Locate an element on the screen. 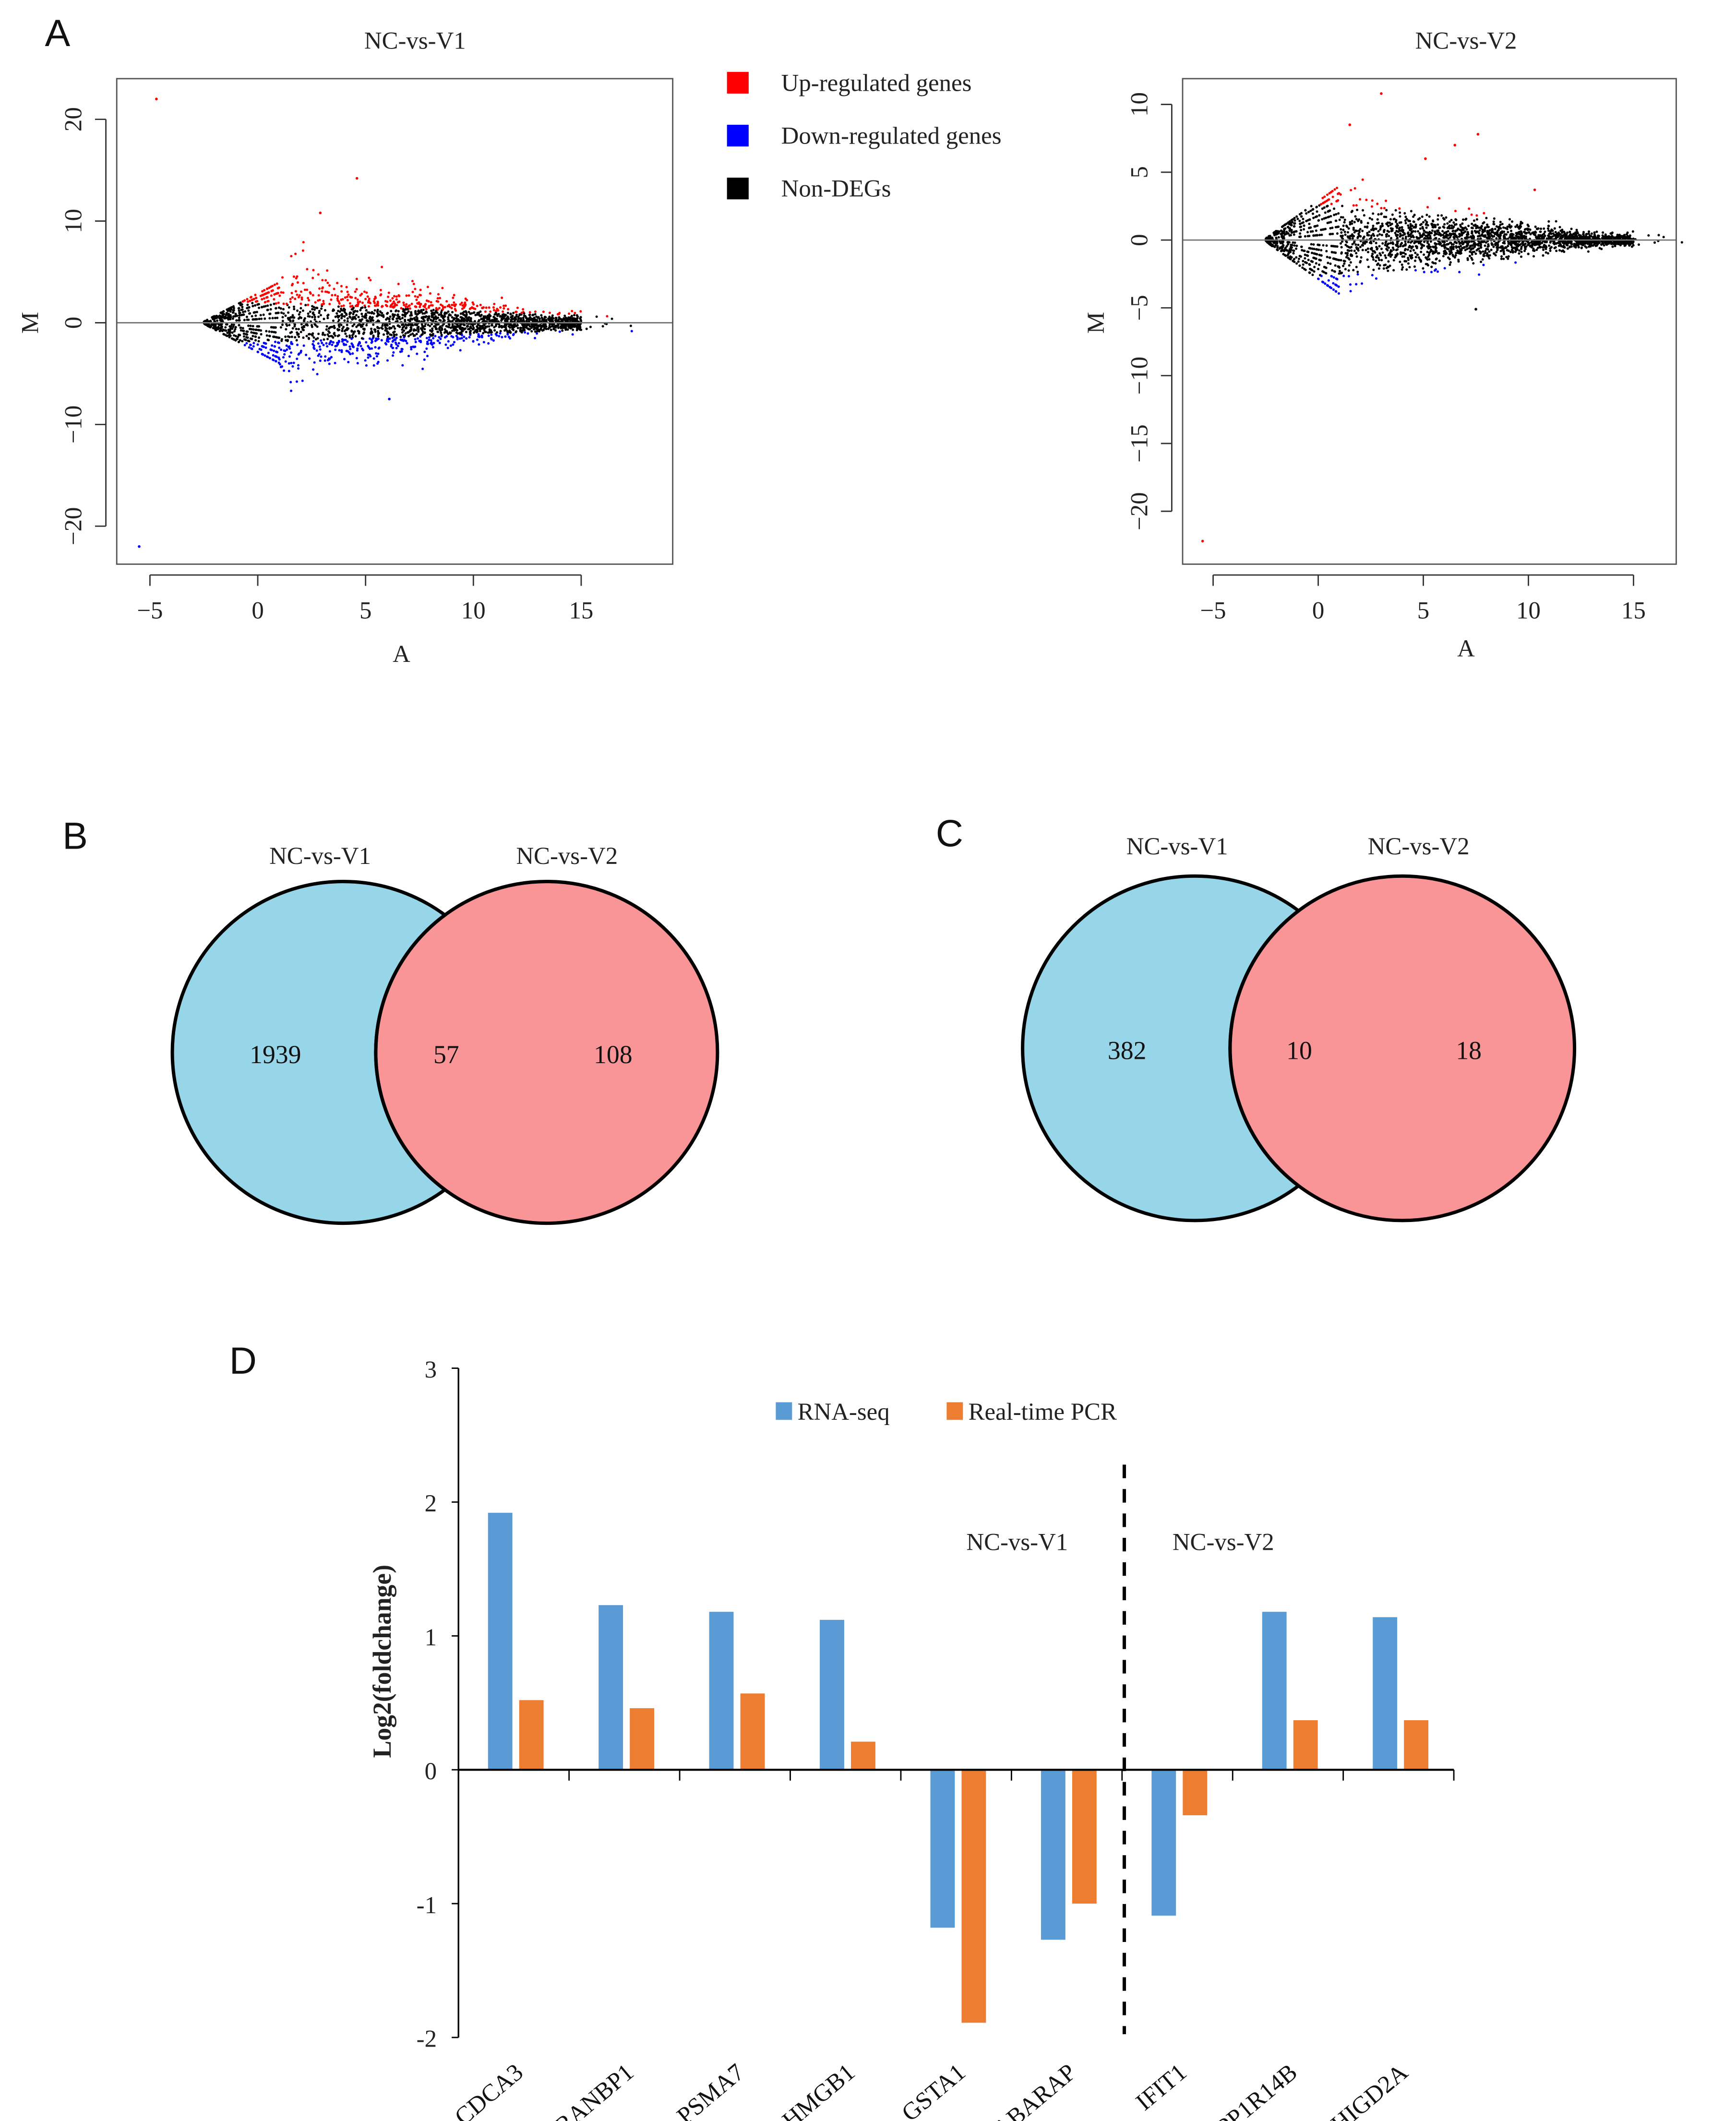 This screenshot has width=1736, height=2121. legend-swatch-down is located at coordinates (738, 135).